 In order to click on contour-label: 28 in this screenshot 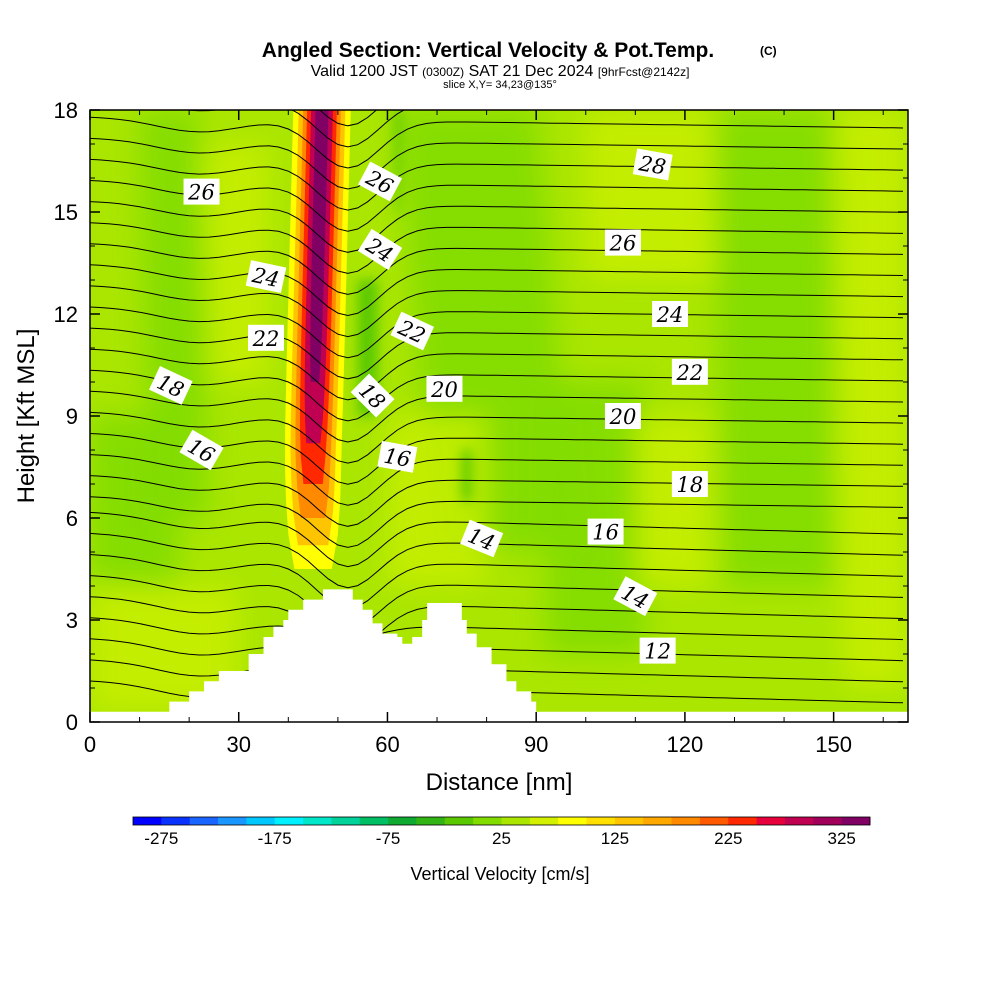, I will do `click(652, 164)`.